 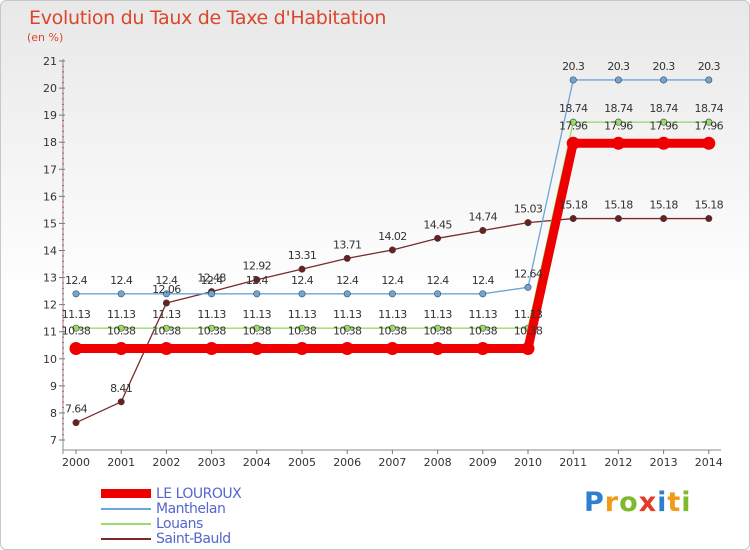 I want to click on data-label: 12.06, so click(x=166, y=289).